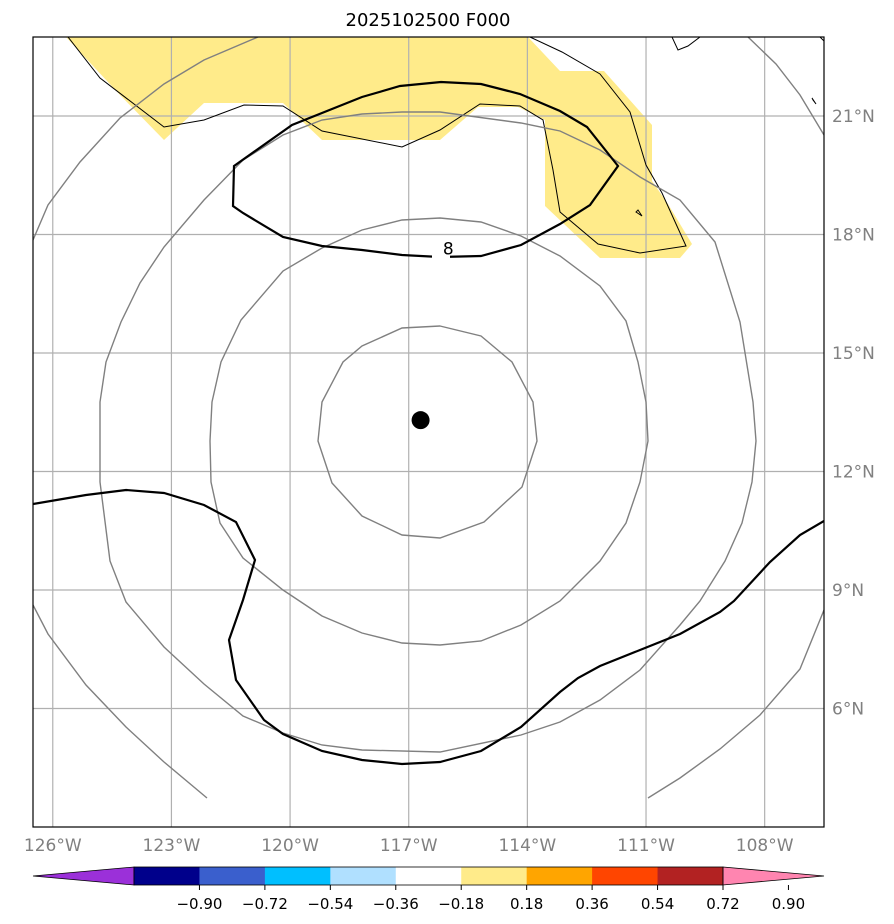  What do you see at coordinates (199, 904) in the screenshot?
I see `colorbar-tick-label-0: −0.90` at bounding box center [199, 904].